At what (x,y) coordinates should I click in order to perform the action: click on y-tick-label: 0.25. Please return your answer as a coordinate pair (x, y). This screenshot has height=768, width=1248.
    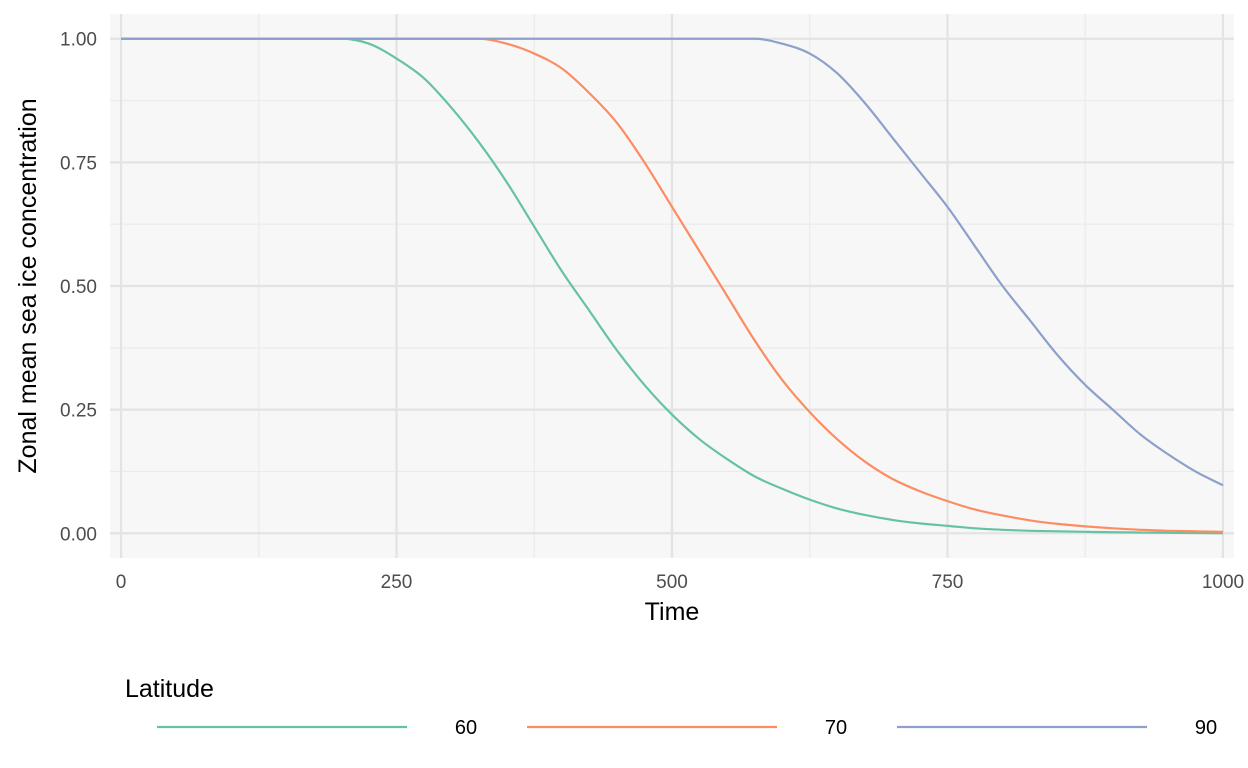
    Looking at the image, I should click on (78, 411).